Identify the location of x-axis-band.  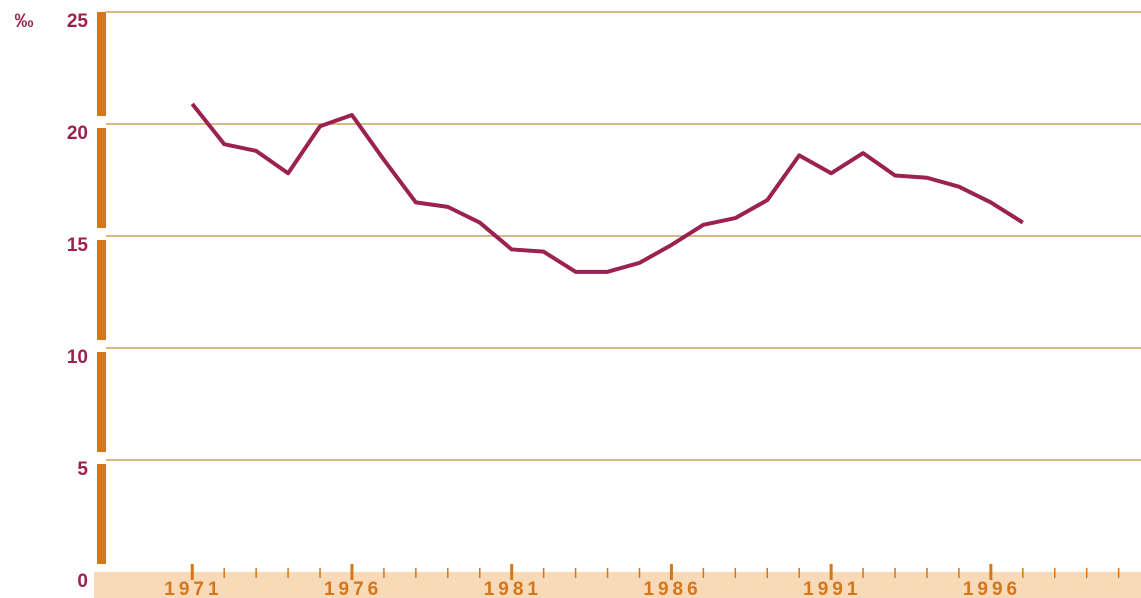
(617, 585).